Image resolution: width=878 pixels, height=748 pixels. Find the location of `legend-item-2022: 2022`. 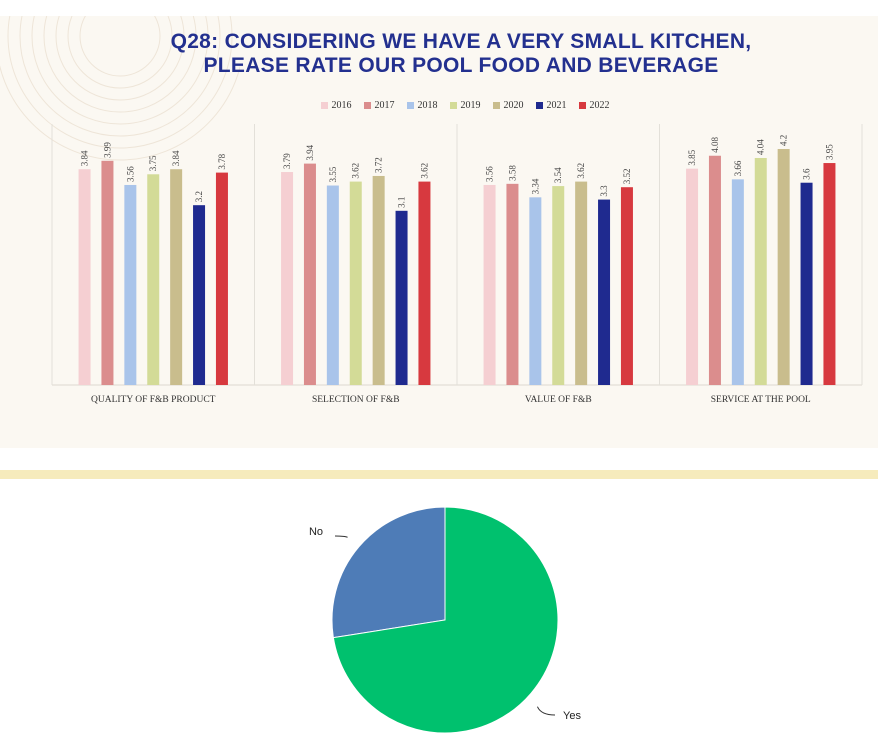

legend-item-2022: 2022 is located at coordinates (594, 105).